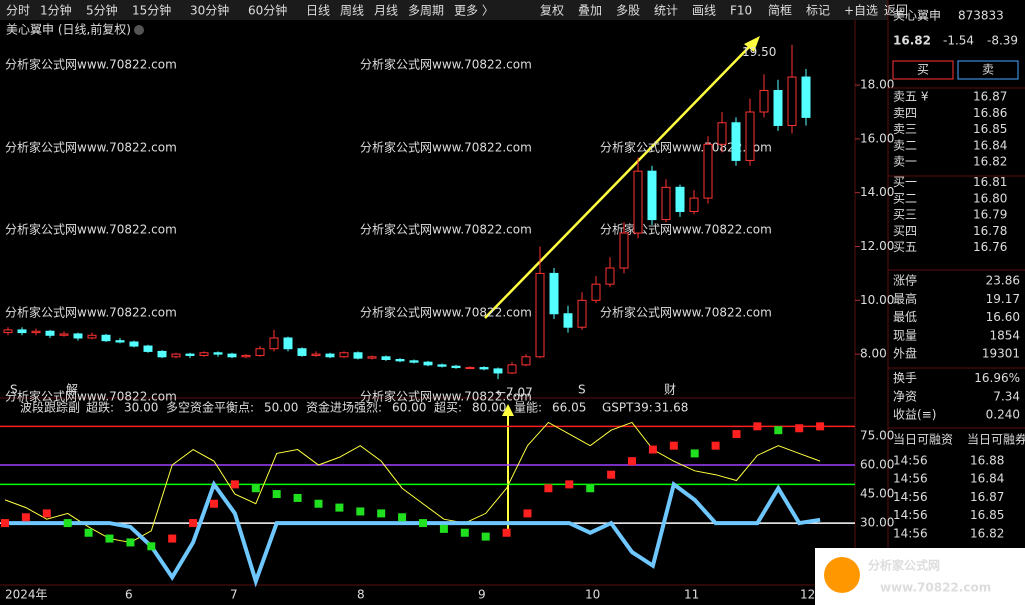 This screenshot has width=1025, height=605. I want to click on toolbar-button: 返回, so click(896, 11).